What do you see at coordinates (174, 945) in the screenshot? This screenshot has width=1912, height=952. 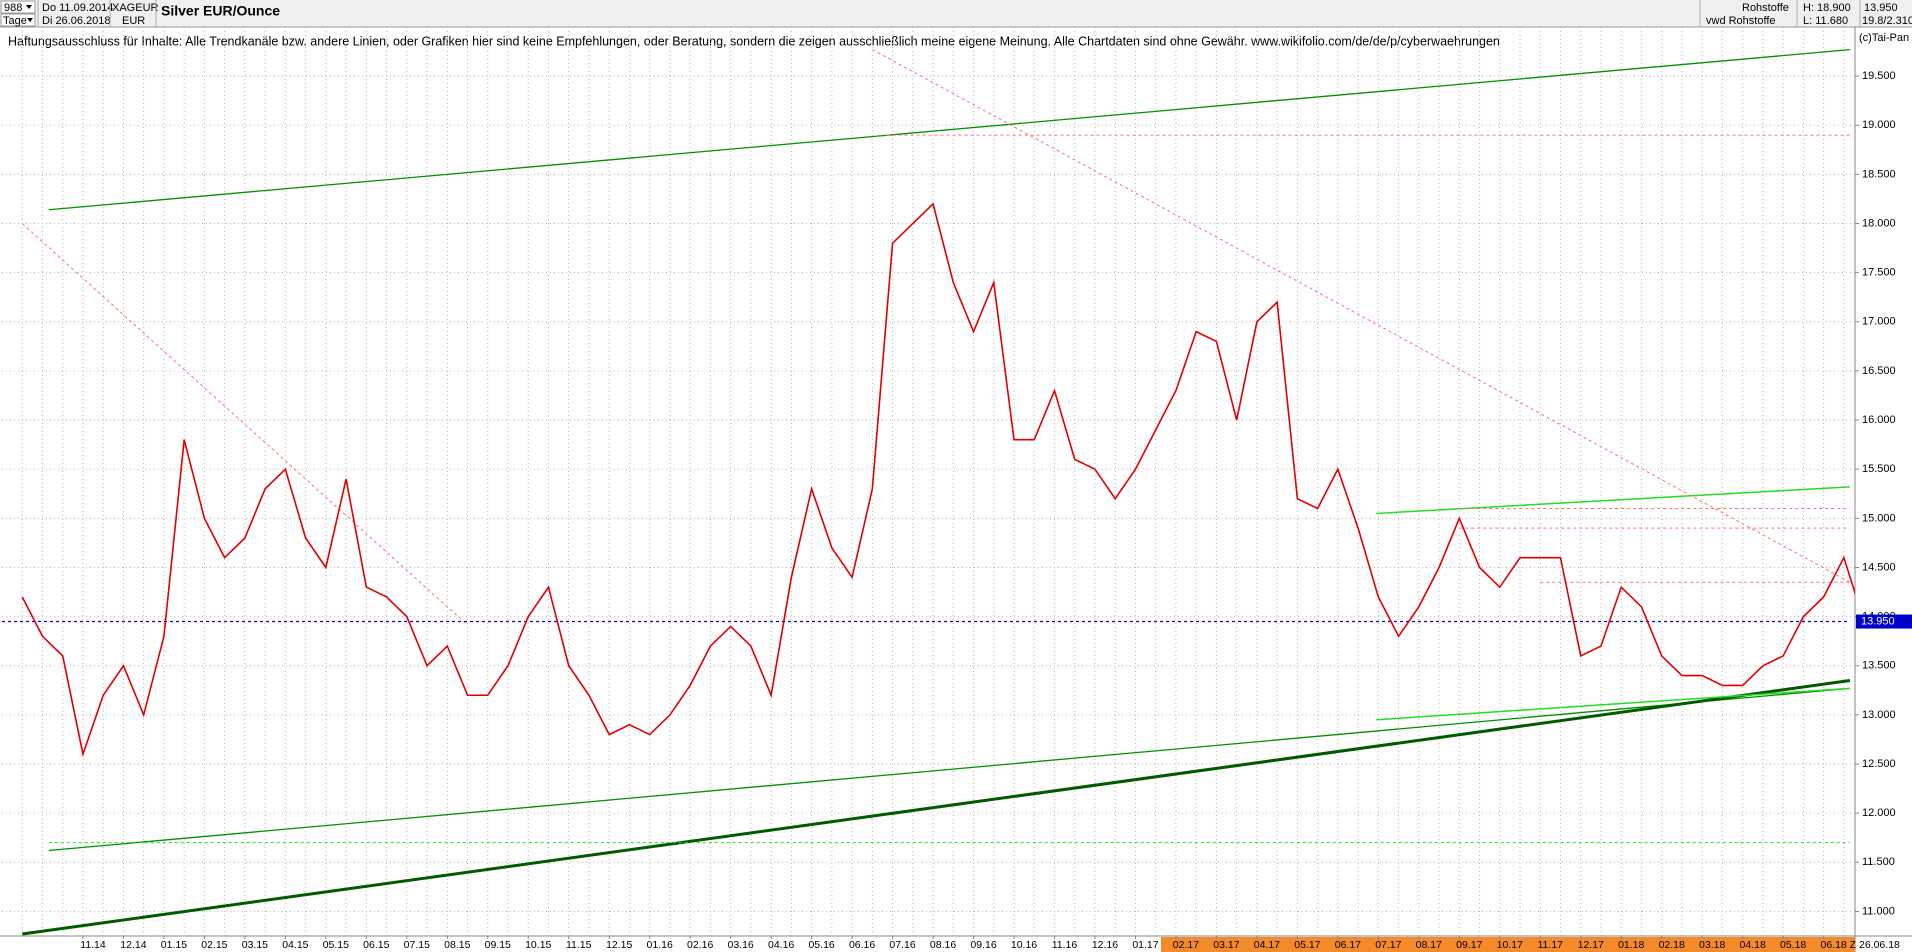 I see `x-tick-label: 01.15` at bounding box center [174, 945].